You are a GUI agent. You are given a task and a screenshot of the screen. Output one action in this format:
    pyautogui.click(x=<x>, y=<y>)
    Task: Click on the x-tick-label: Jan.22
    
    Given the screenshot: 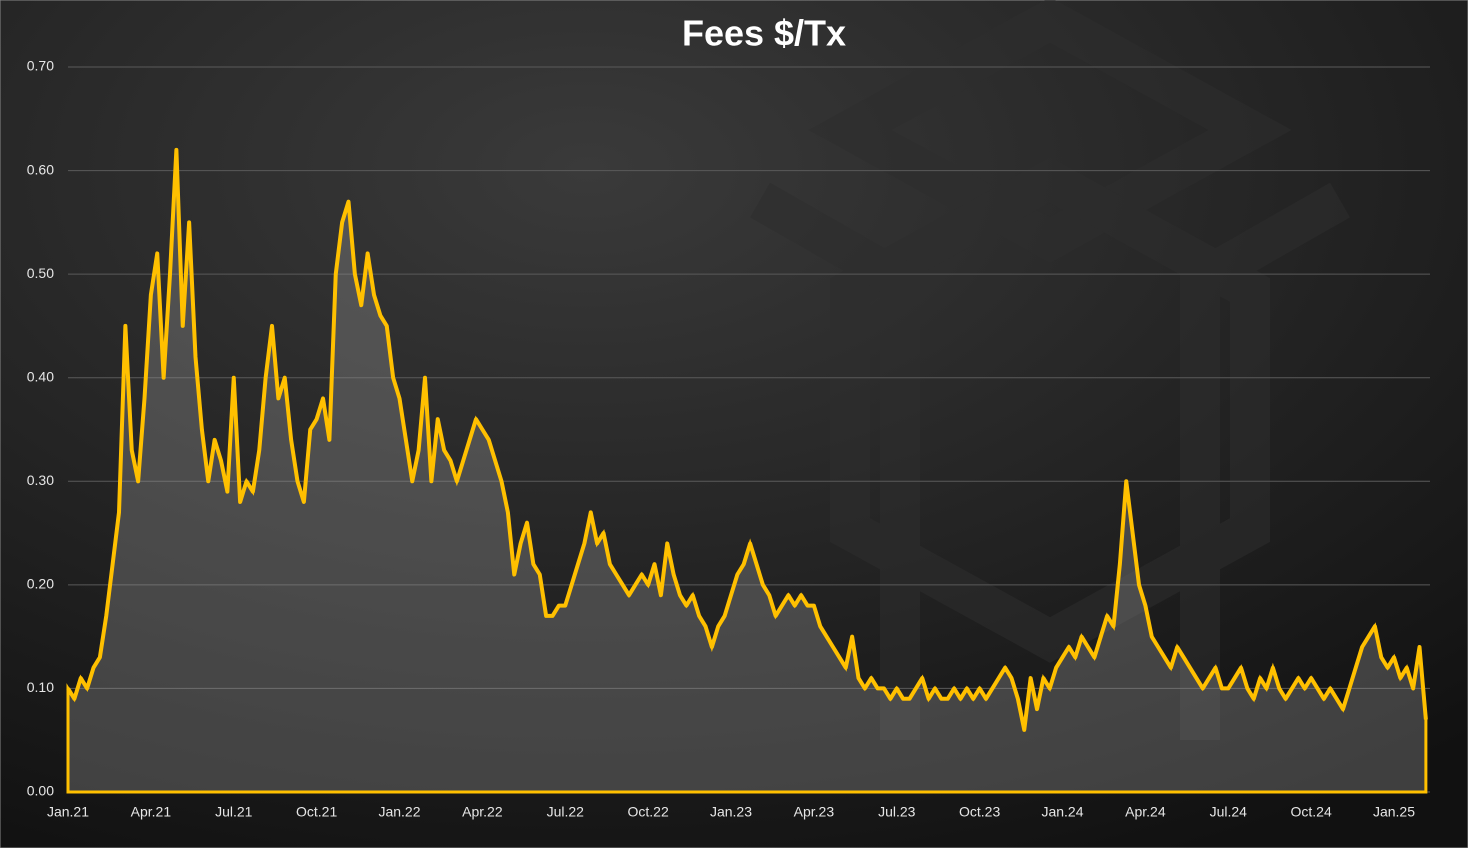 What is the action you would take?
    pyautogui.click(x=399, y=812)
    